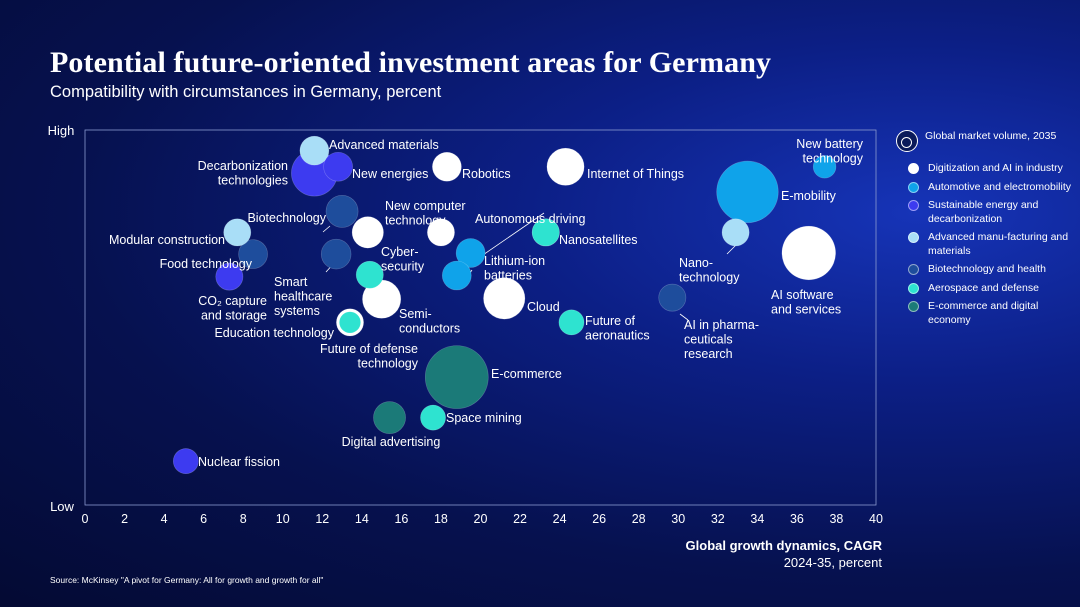 This screenshot has height=607, width=1080. Describe the element at coordinates (806, 302) in the screenshot. I see `bubble-label: AI software and services` at that location.